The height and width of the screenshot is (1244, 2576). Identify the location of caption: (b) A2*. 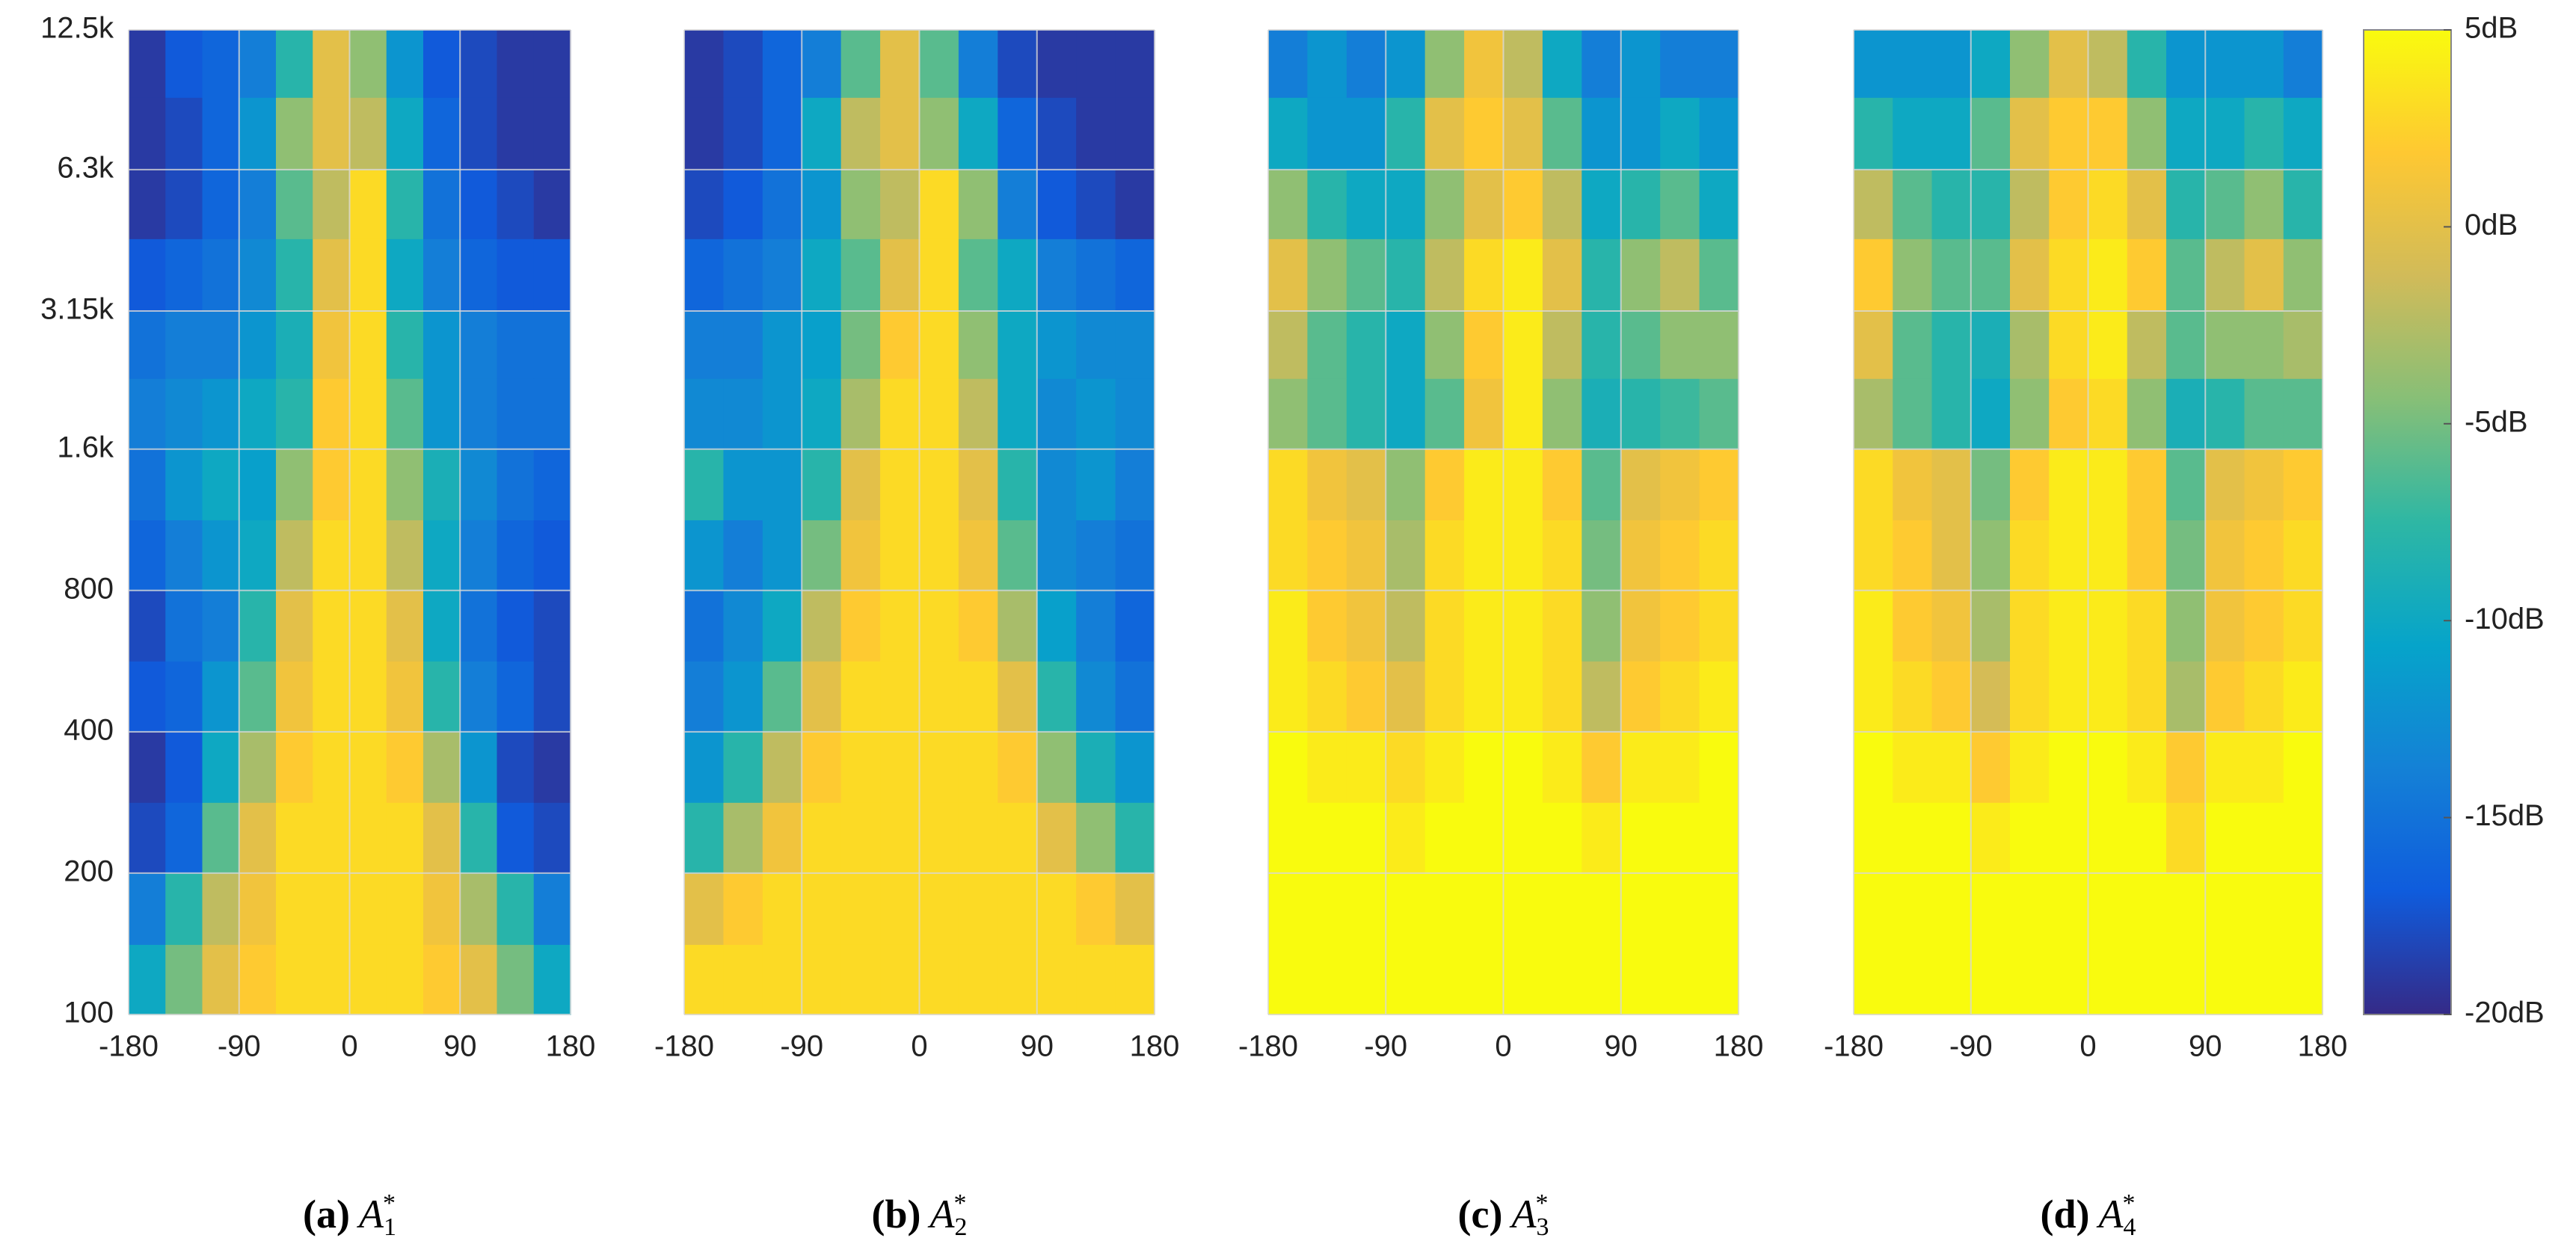
(920, 1215).